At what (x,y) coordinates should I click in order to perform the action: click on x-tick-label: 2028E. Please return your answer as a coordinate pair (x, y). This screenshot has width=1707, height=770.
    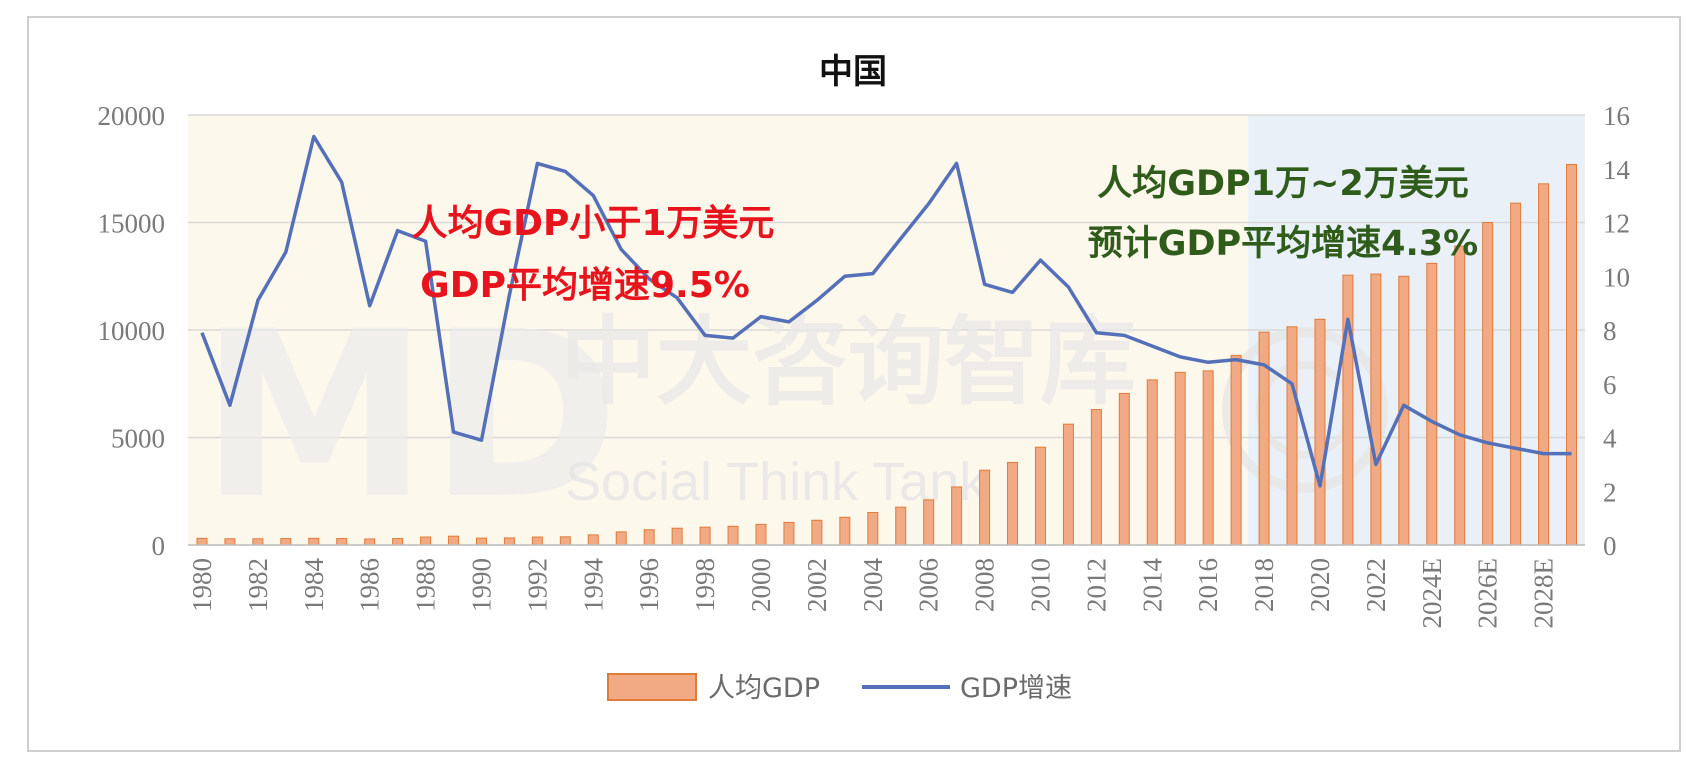
    Looking at the image, I should click on (1544, 593).